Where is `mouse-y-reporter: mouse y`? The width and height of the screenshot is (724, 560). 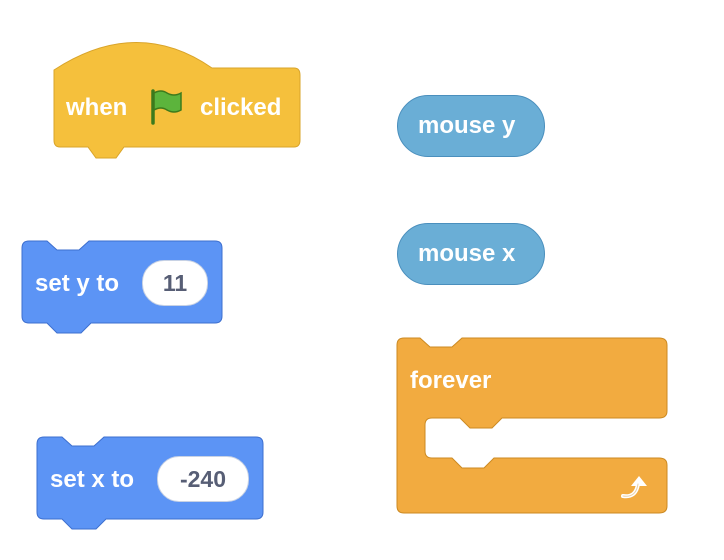 mouse-y-reporter: mouse y is located at coordinates (471, 126).